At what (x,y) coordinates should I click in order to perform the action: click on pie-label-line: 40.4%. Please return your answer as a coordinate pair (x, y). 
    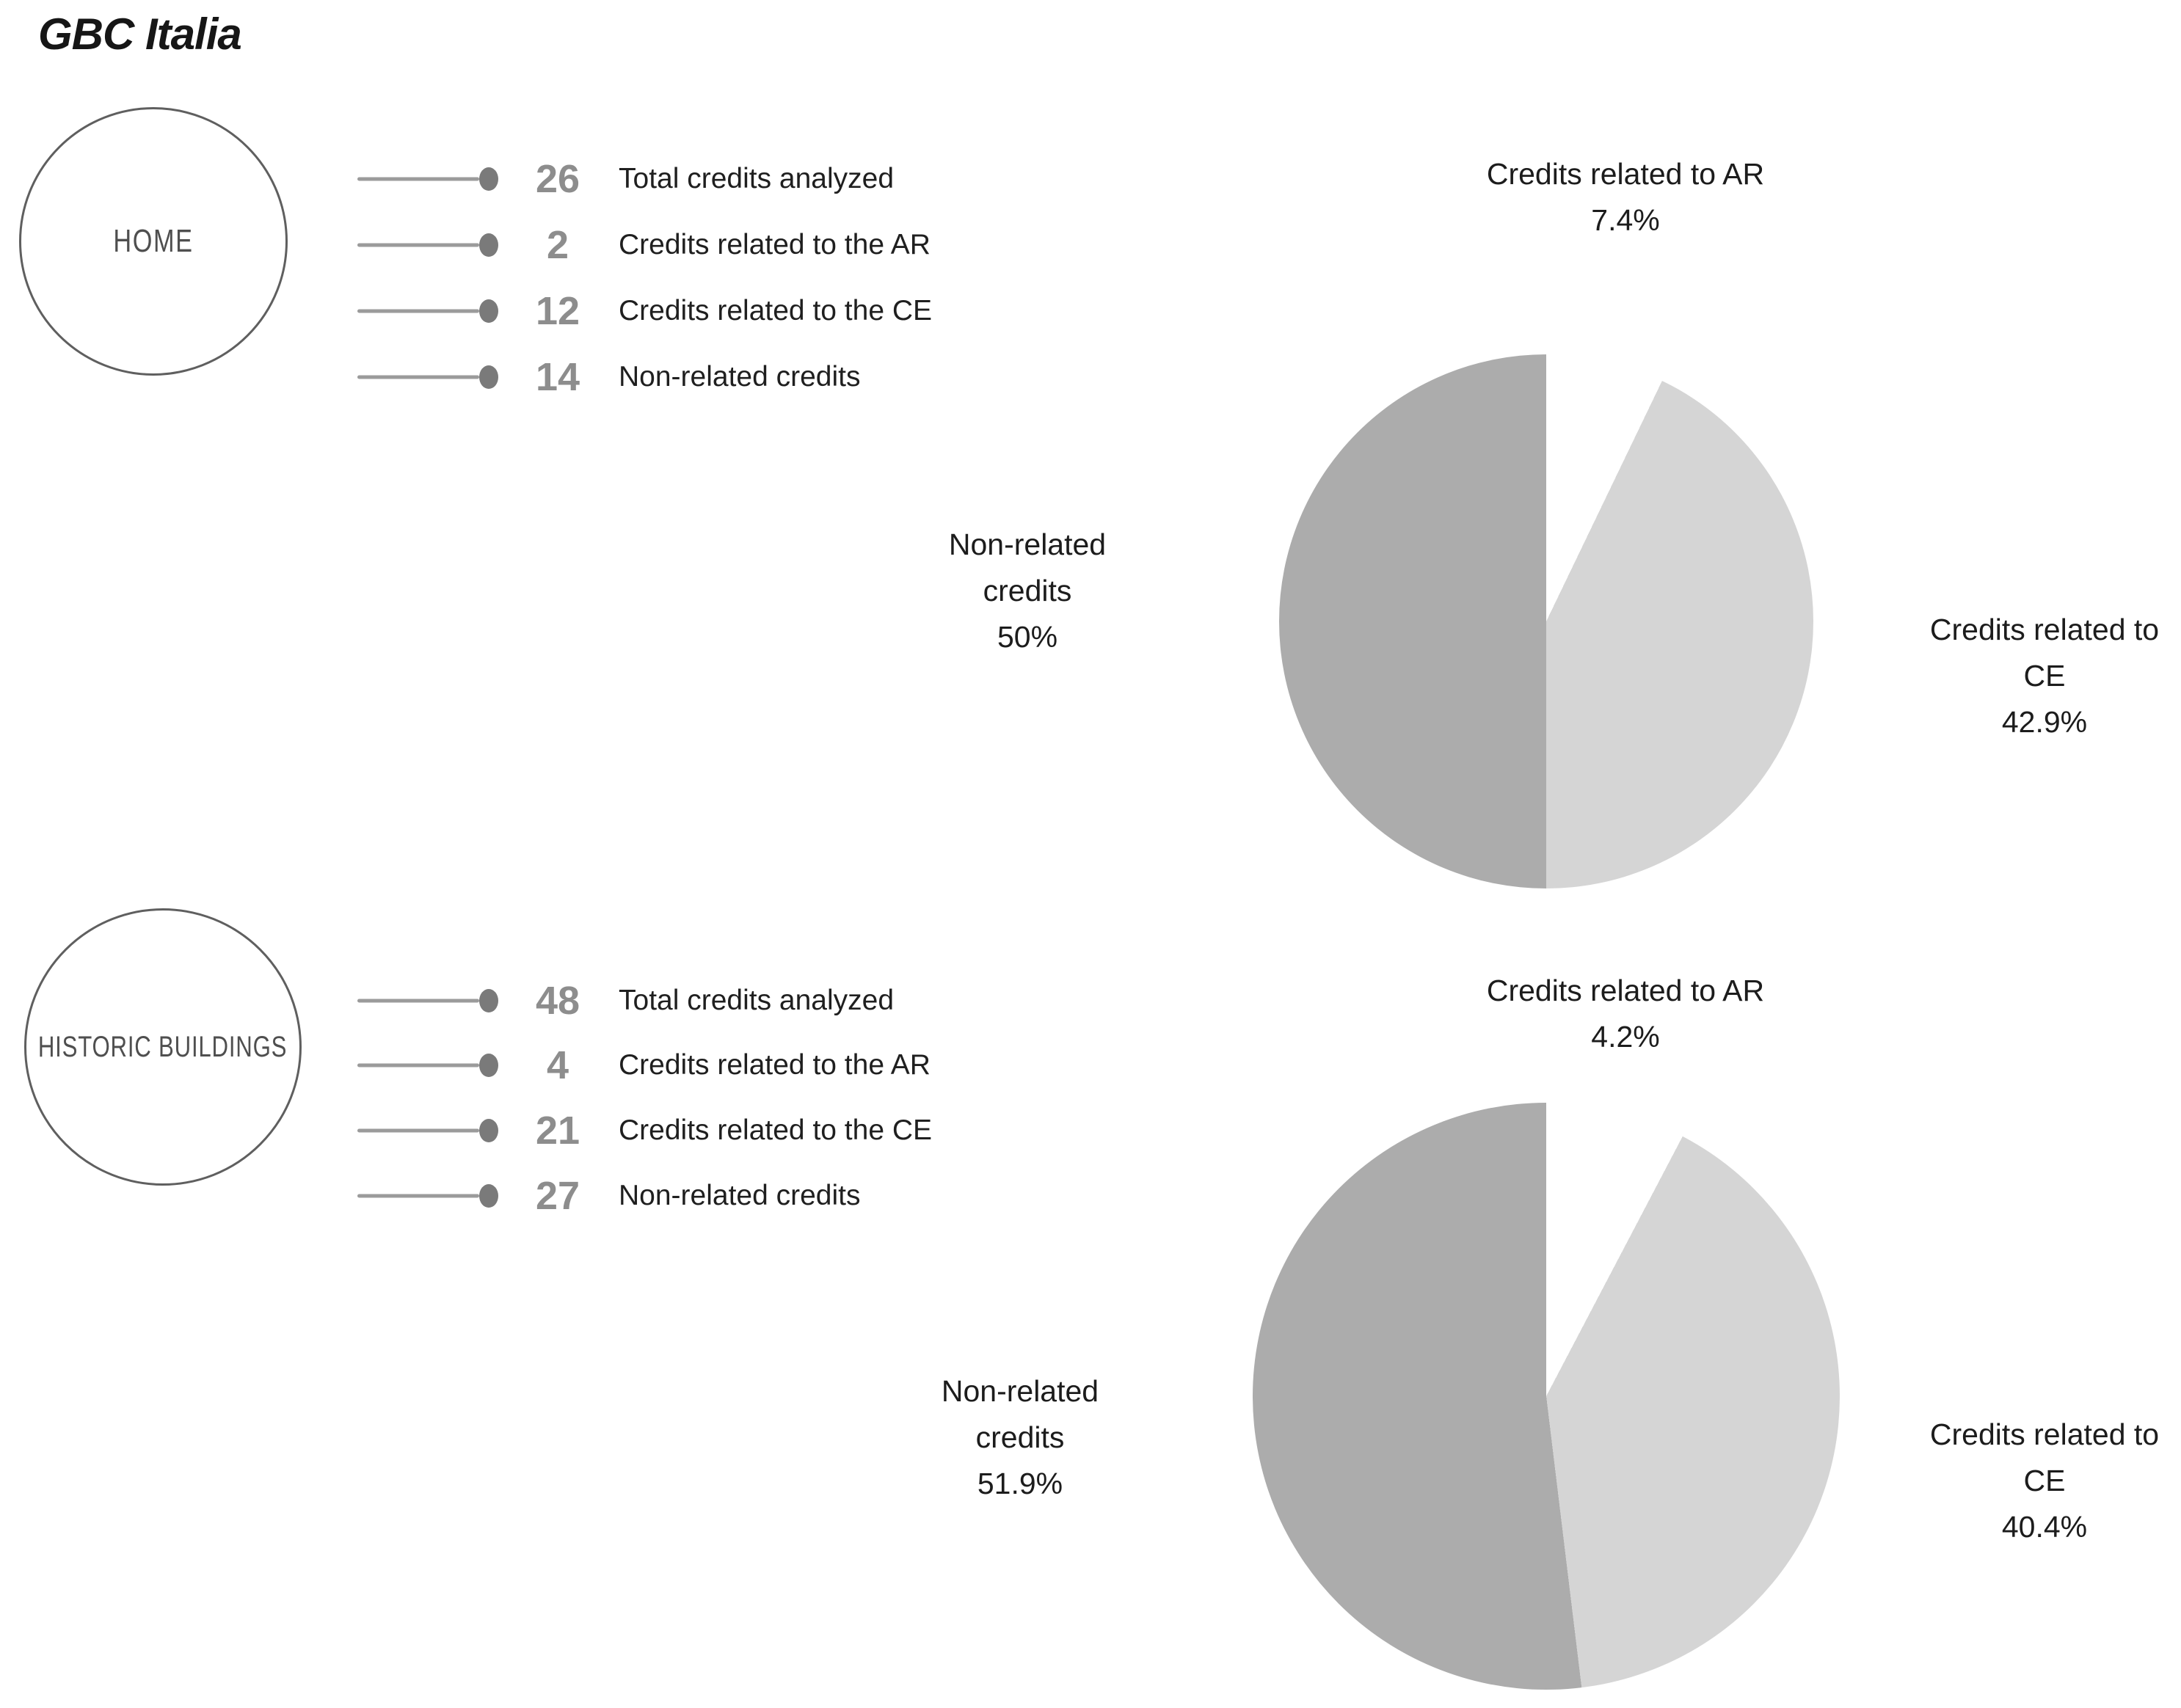
    Looking at the image, I should click on (2044, 1527).